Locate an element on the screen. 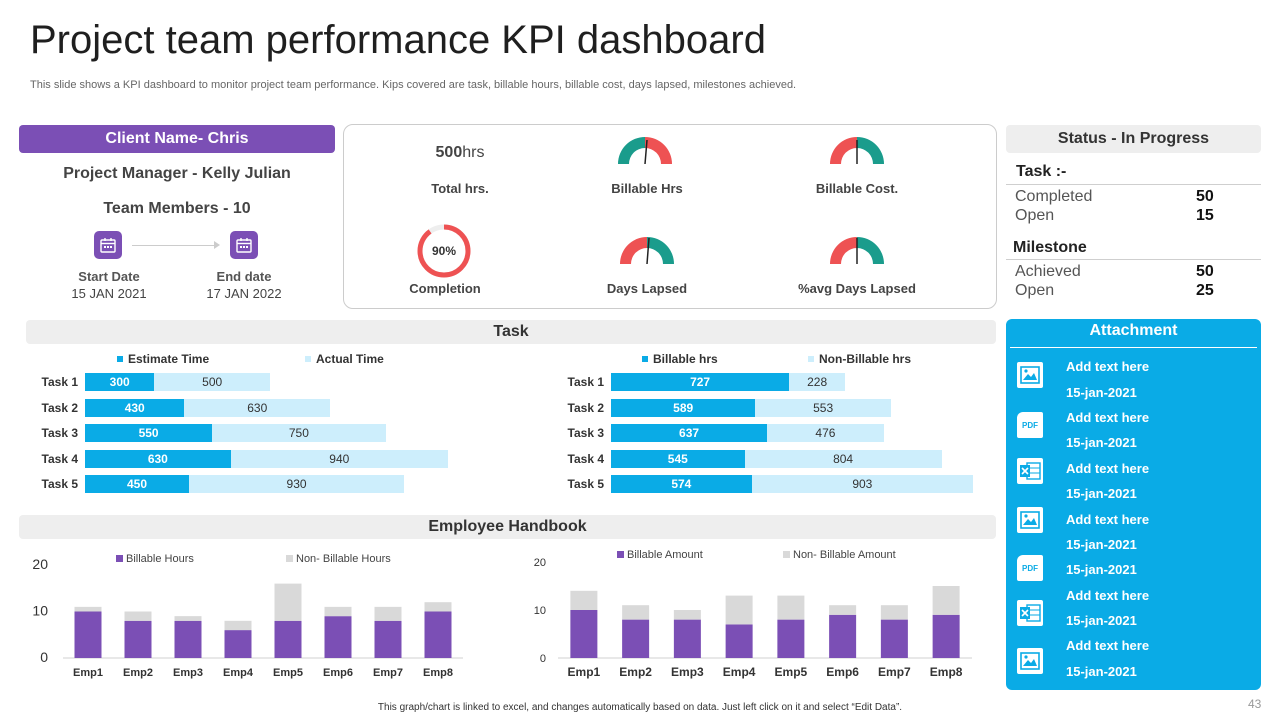 This screenshot has width=1280, height=720. attachment-header: Attachment is located at coordinates (1133, 330).